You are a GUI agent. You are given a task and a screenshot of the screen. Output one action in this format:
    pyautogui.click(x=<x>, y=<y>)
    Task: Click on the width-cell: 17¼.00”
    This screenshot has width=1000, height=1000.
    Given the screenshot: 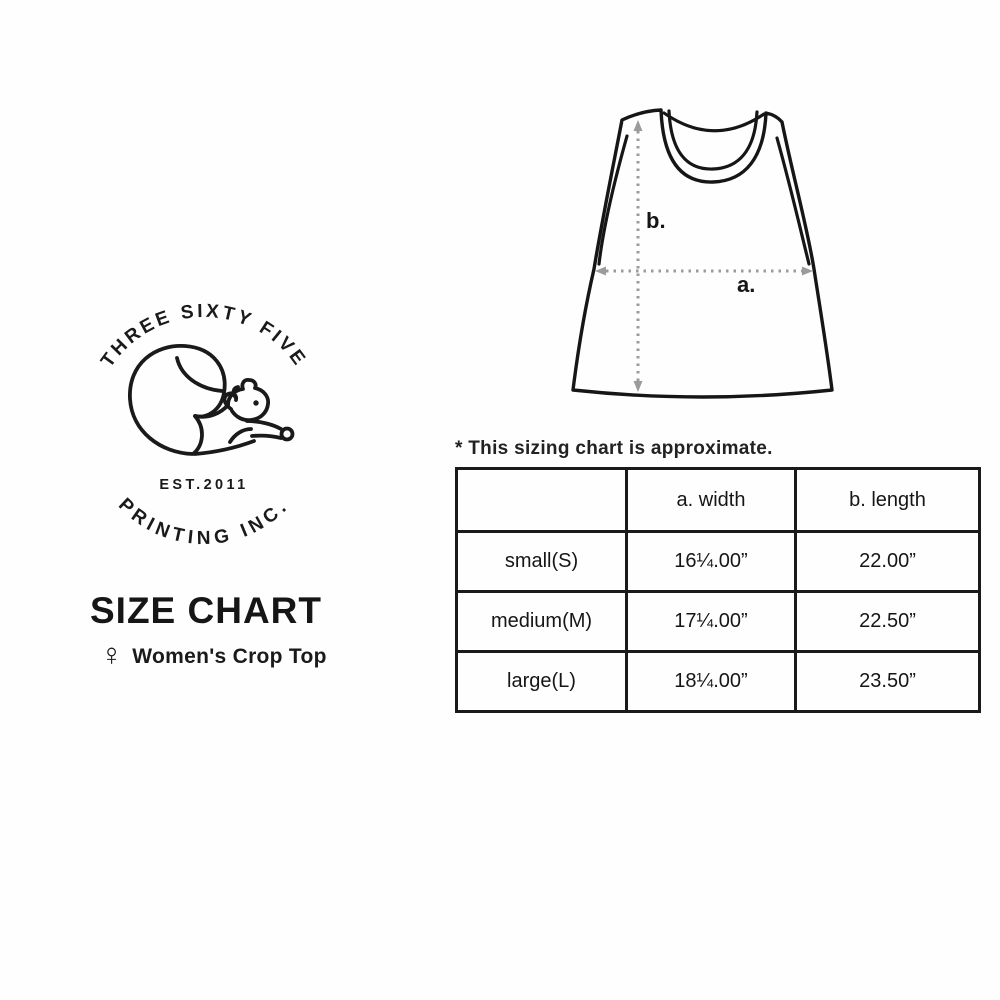 What is the action you would take?
    pyautogui.click(x=711, y=621)
    